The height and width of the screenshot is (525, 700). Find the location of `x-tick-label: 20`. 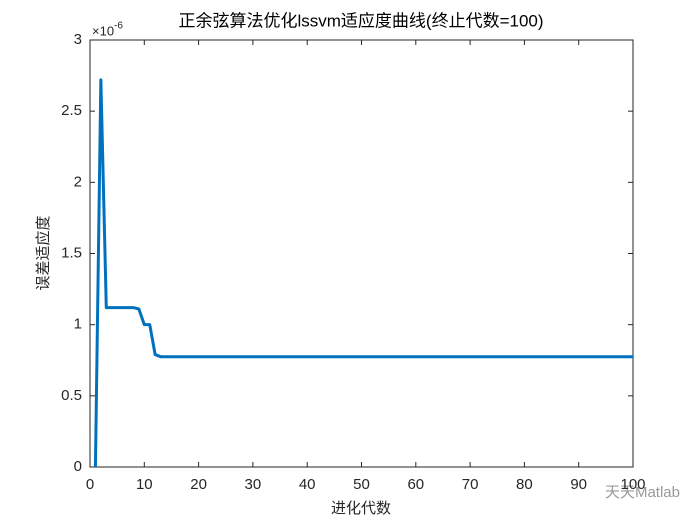

x-tick-label: 20 is located at coordinates (198, 484).